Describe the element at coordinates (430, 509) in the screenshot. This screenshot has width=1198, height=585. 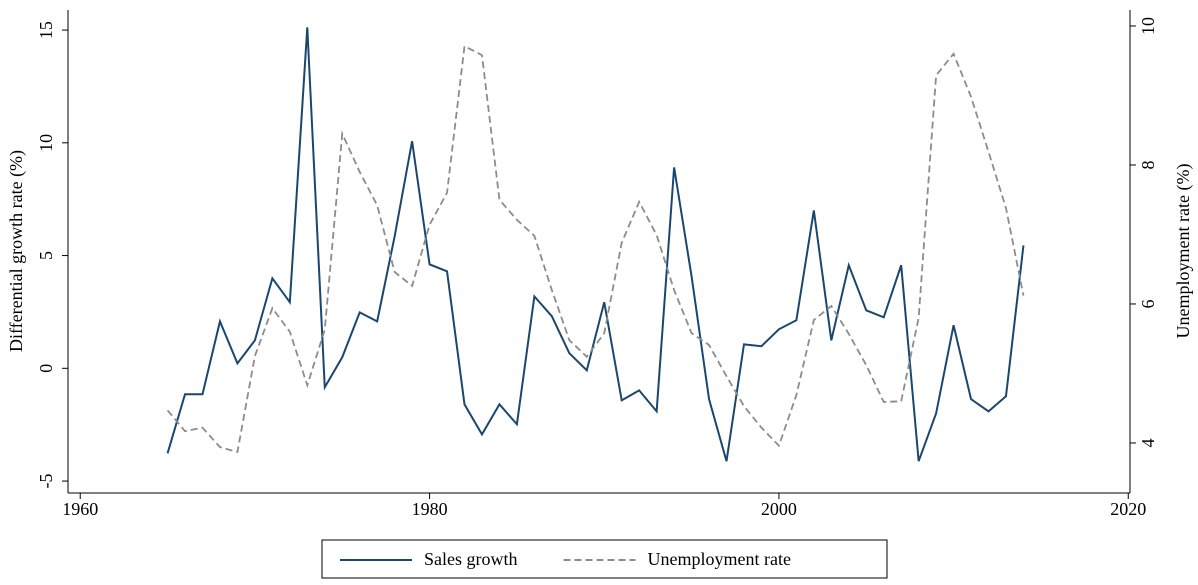
I see `x-tick-label: 1980` at that location.